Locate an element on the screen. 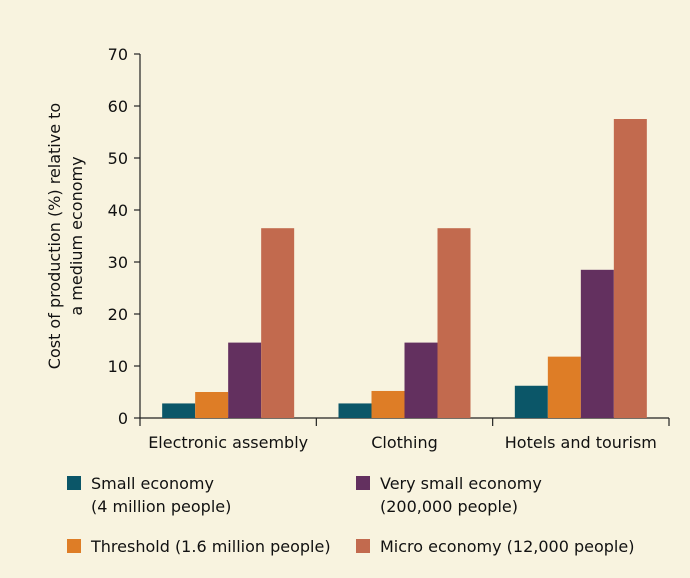 Image resolution: width=690 pixels, height=578 pixels. x-tick-label: Electronic assembly is located at coordinates (228, 442).